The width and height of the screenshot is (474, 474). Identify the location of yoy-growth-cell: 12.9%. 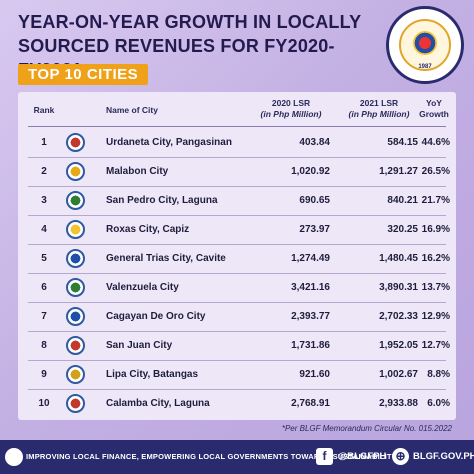
(435, 316).